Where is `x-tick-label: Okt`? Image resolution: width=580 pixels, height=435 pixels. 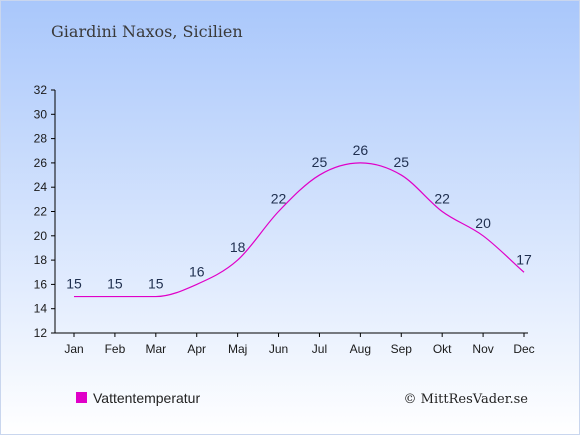 x-tick-label: Okt is located at coordinates (442, 349).